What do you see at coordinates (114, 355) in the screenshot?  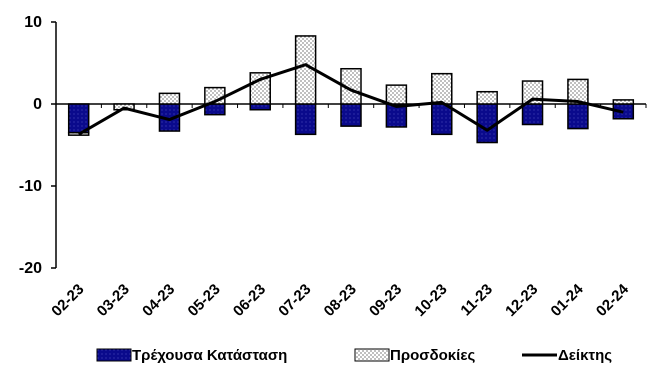 I see `legend-swatch-current` at bounding box center [114, 355].